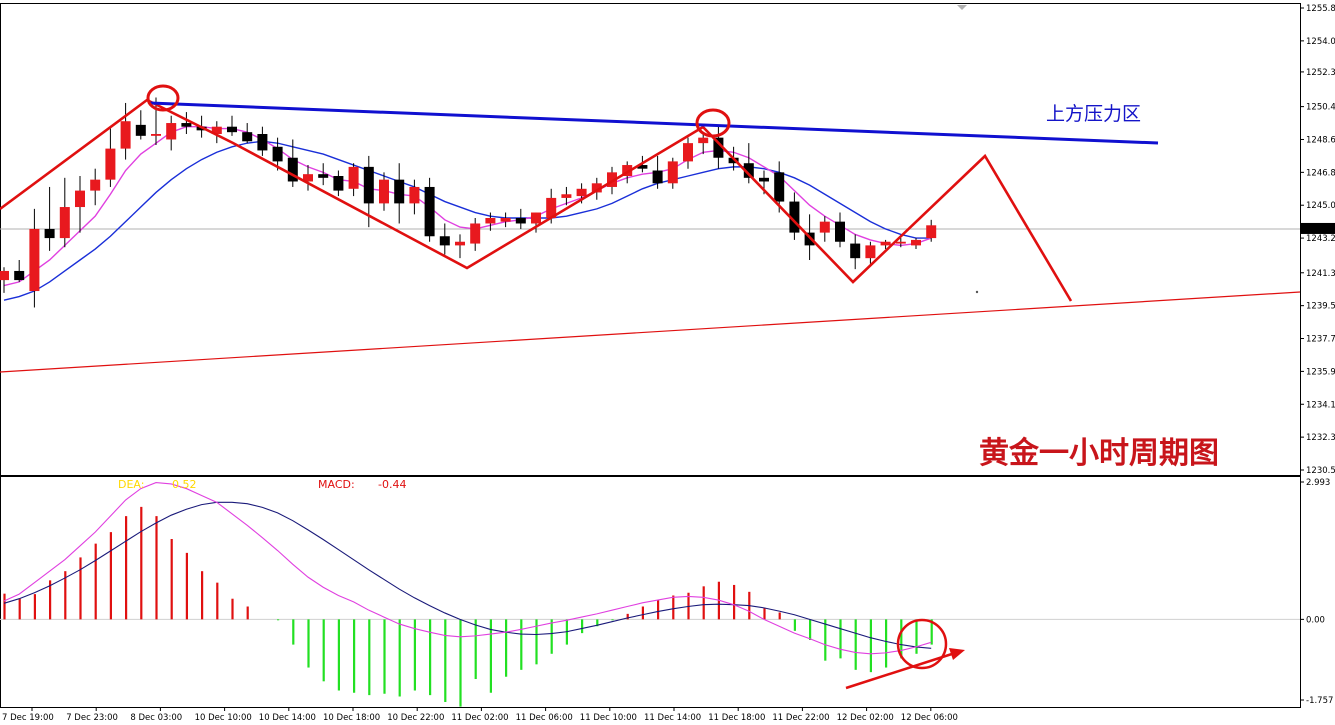 The image size is (1335, 725). I want to click on price-tick-label: 1250.4, so click(1320, 108).